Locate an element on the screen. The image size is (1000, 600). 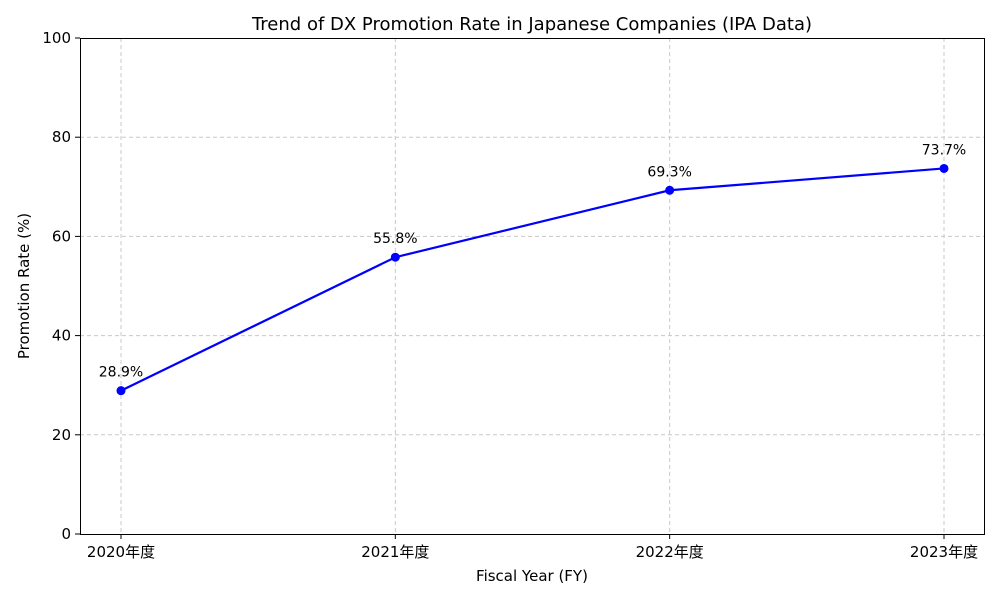
data-label: 73.7% is located at coordinates (944, 150).